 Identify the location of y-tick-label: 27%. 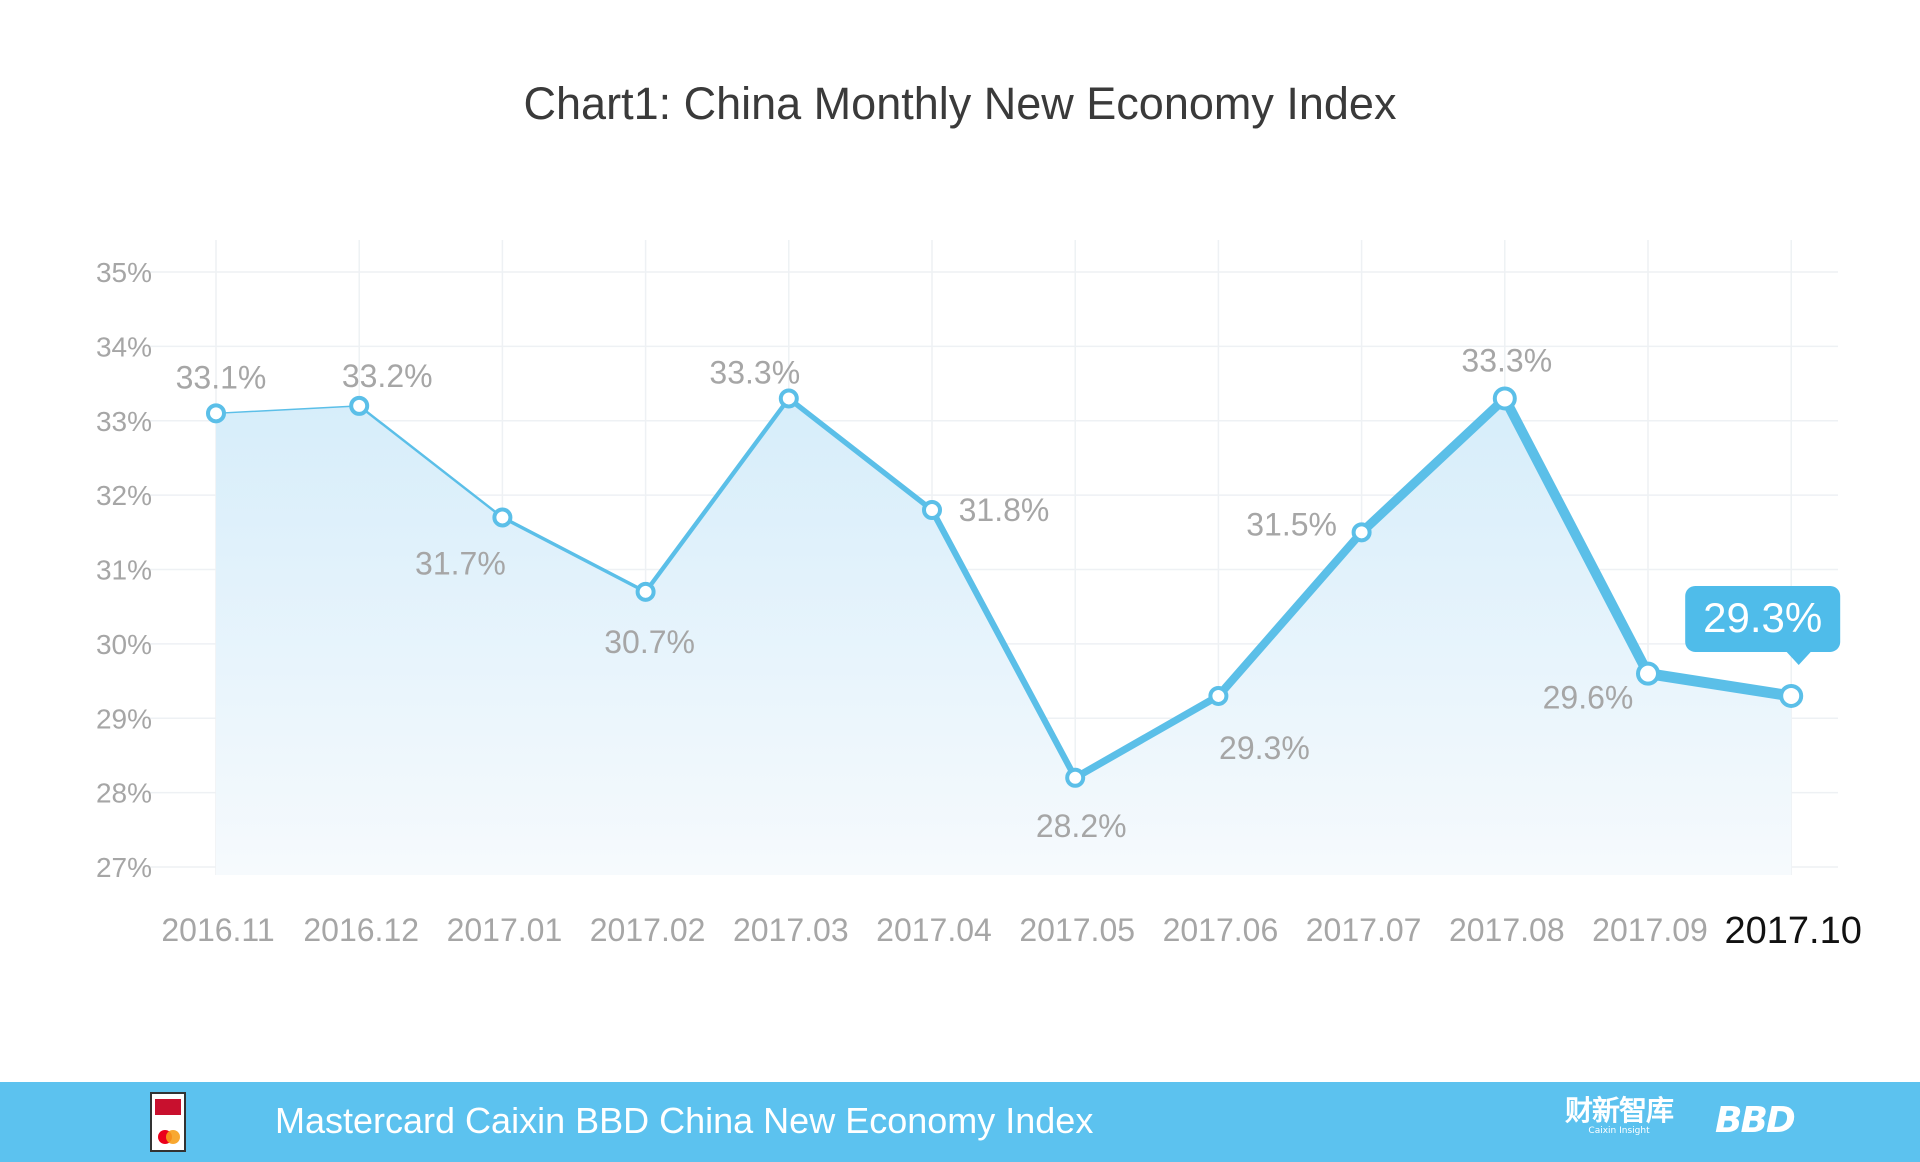
(124, 867).